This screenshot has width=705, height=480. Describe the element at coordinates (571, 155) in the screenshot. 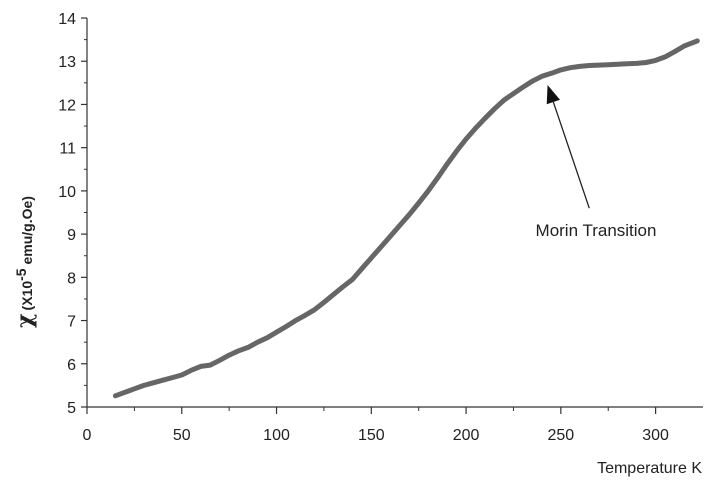

I see `annotation-arrow-line` at that location.